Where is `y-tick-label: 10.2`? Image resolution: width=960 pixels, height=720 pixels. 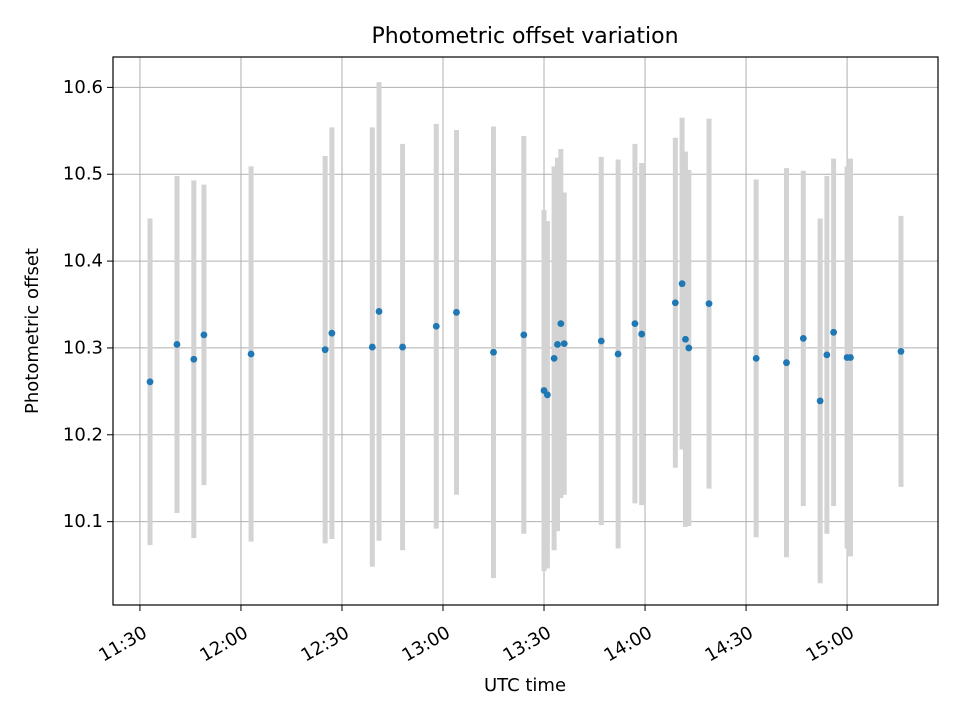
y-tick-label: 10.2 is located at coordinates (83, 434).